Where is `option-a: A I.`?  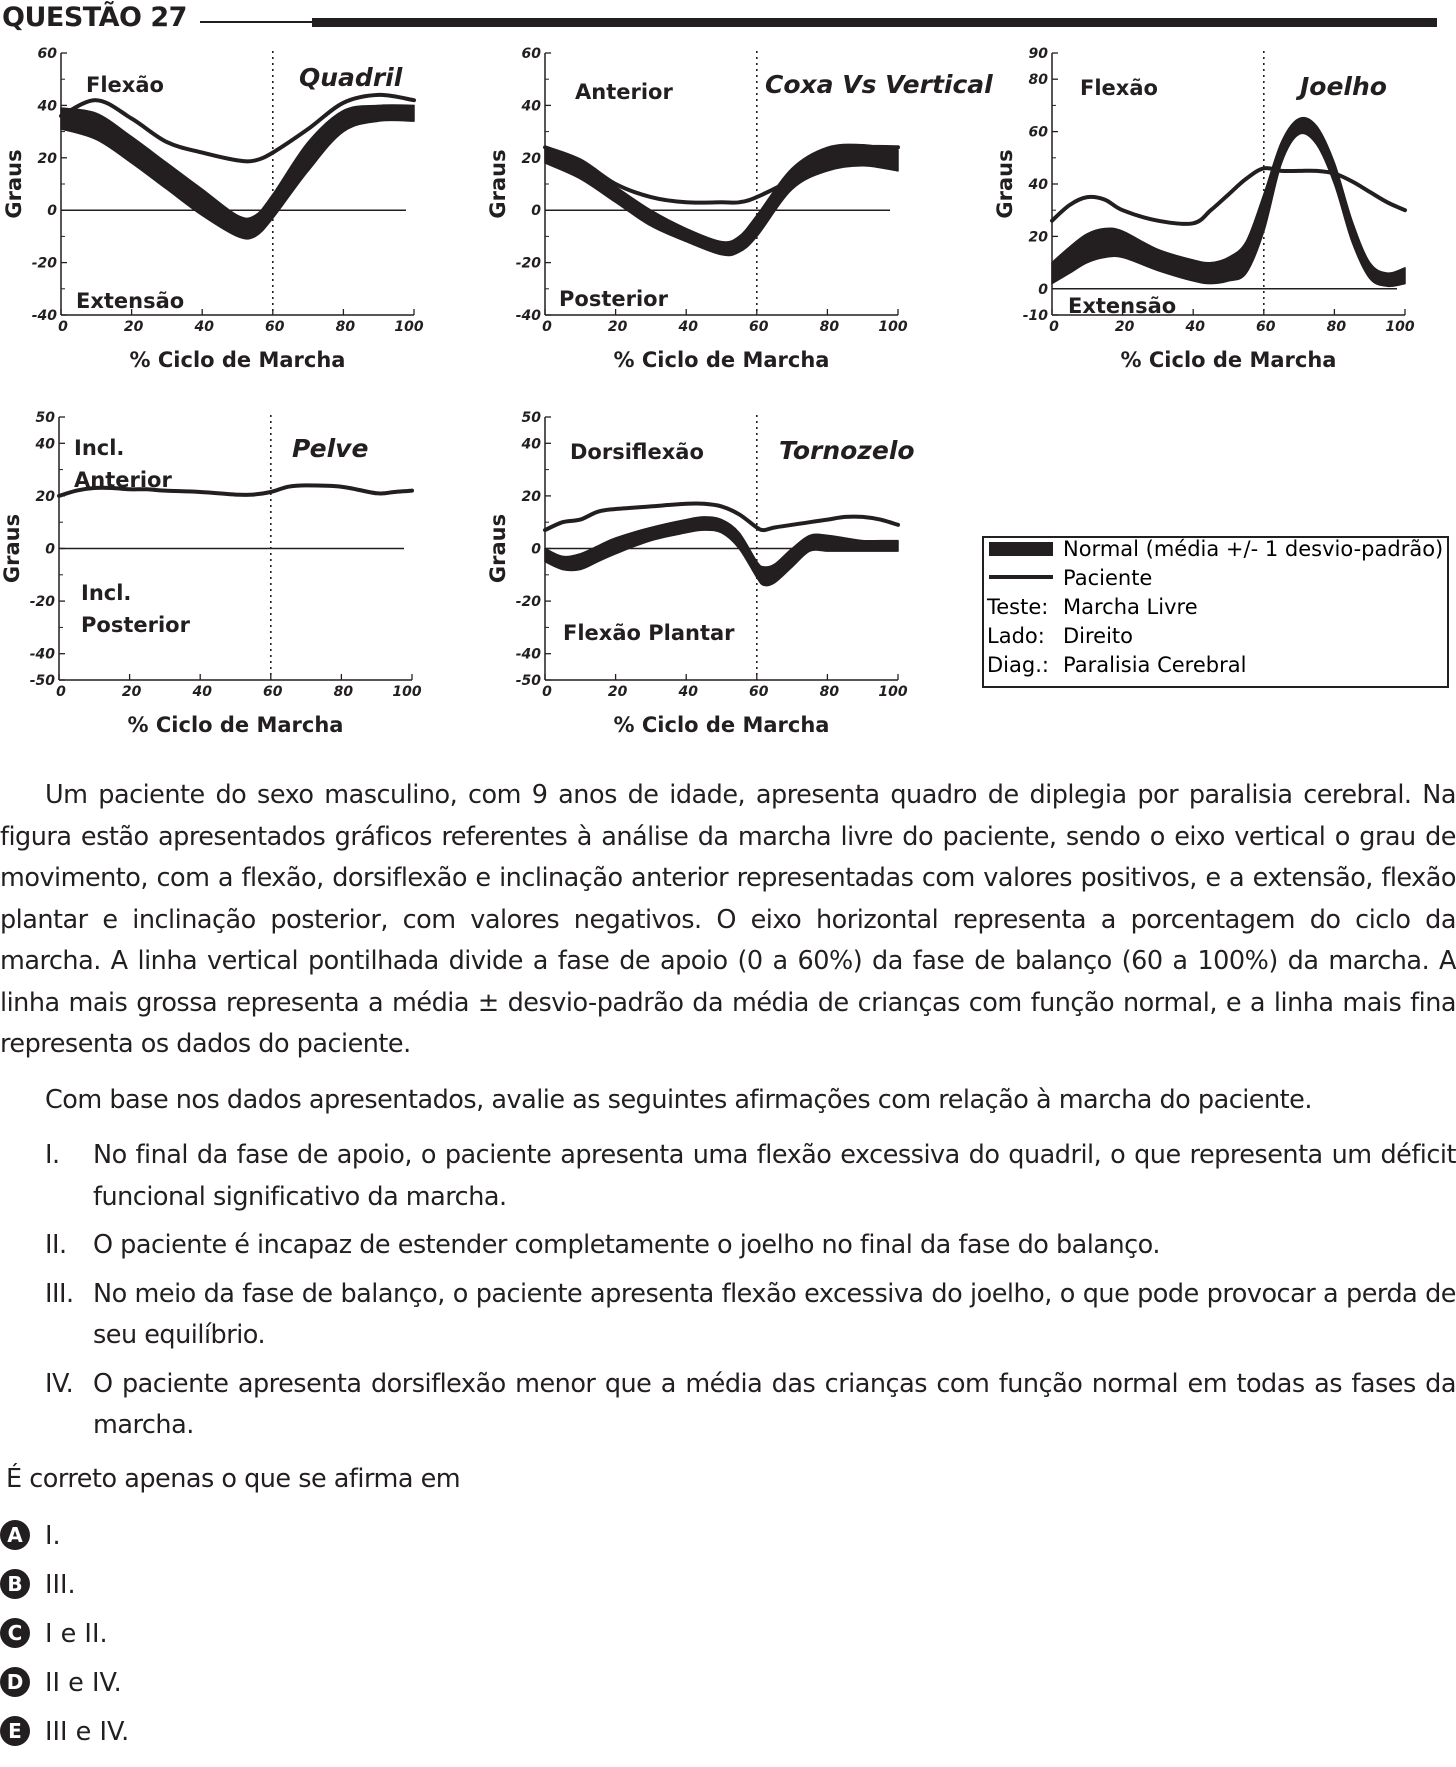 option-a: A I. is located at coordinates (728, 1540).